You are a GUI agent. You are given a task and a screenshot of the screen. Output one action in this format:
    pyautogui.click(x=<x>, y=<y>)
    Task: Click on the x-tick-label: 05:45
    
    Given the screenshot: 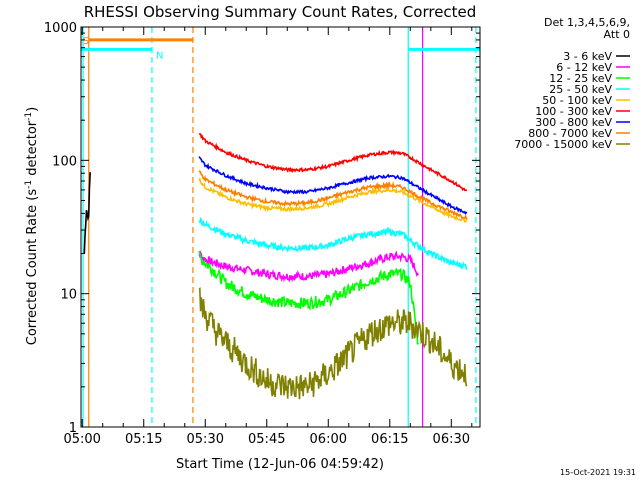 What is the action you would take?
    pyautogui.click(x=266, y=439)
    